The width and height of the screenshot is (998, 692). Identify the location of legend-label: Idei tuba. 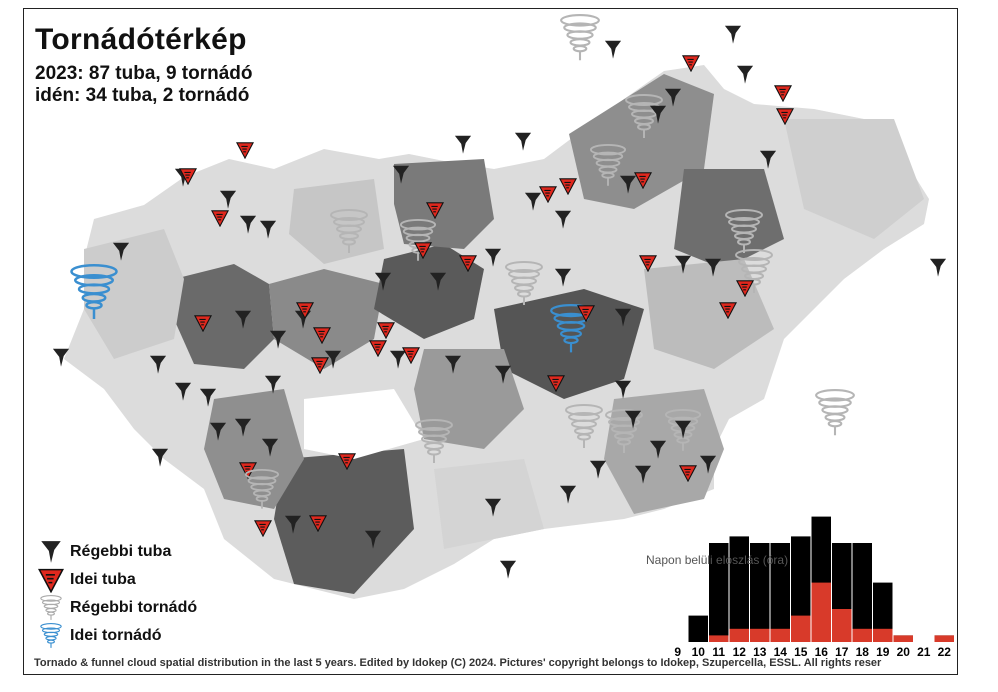
(103, 579).